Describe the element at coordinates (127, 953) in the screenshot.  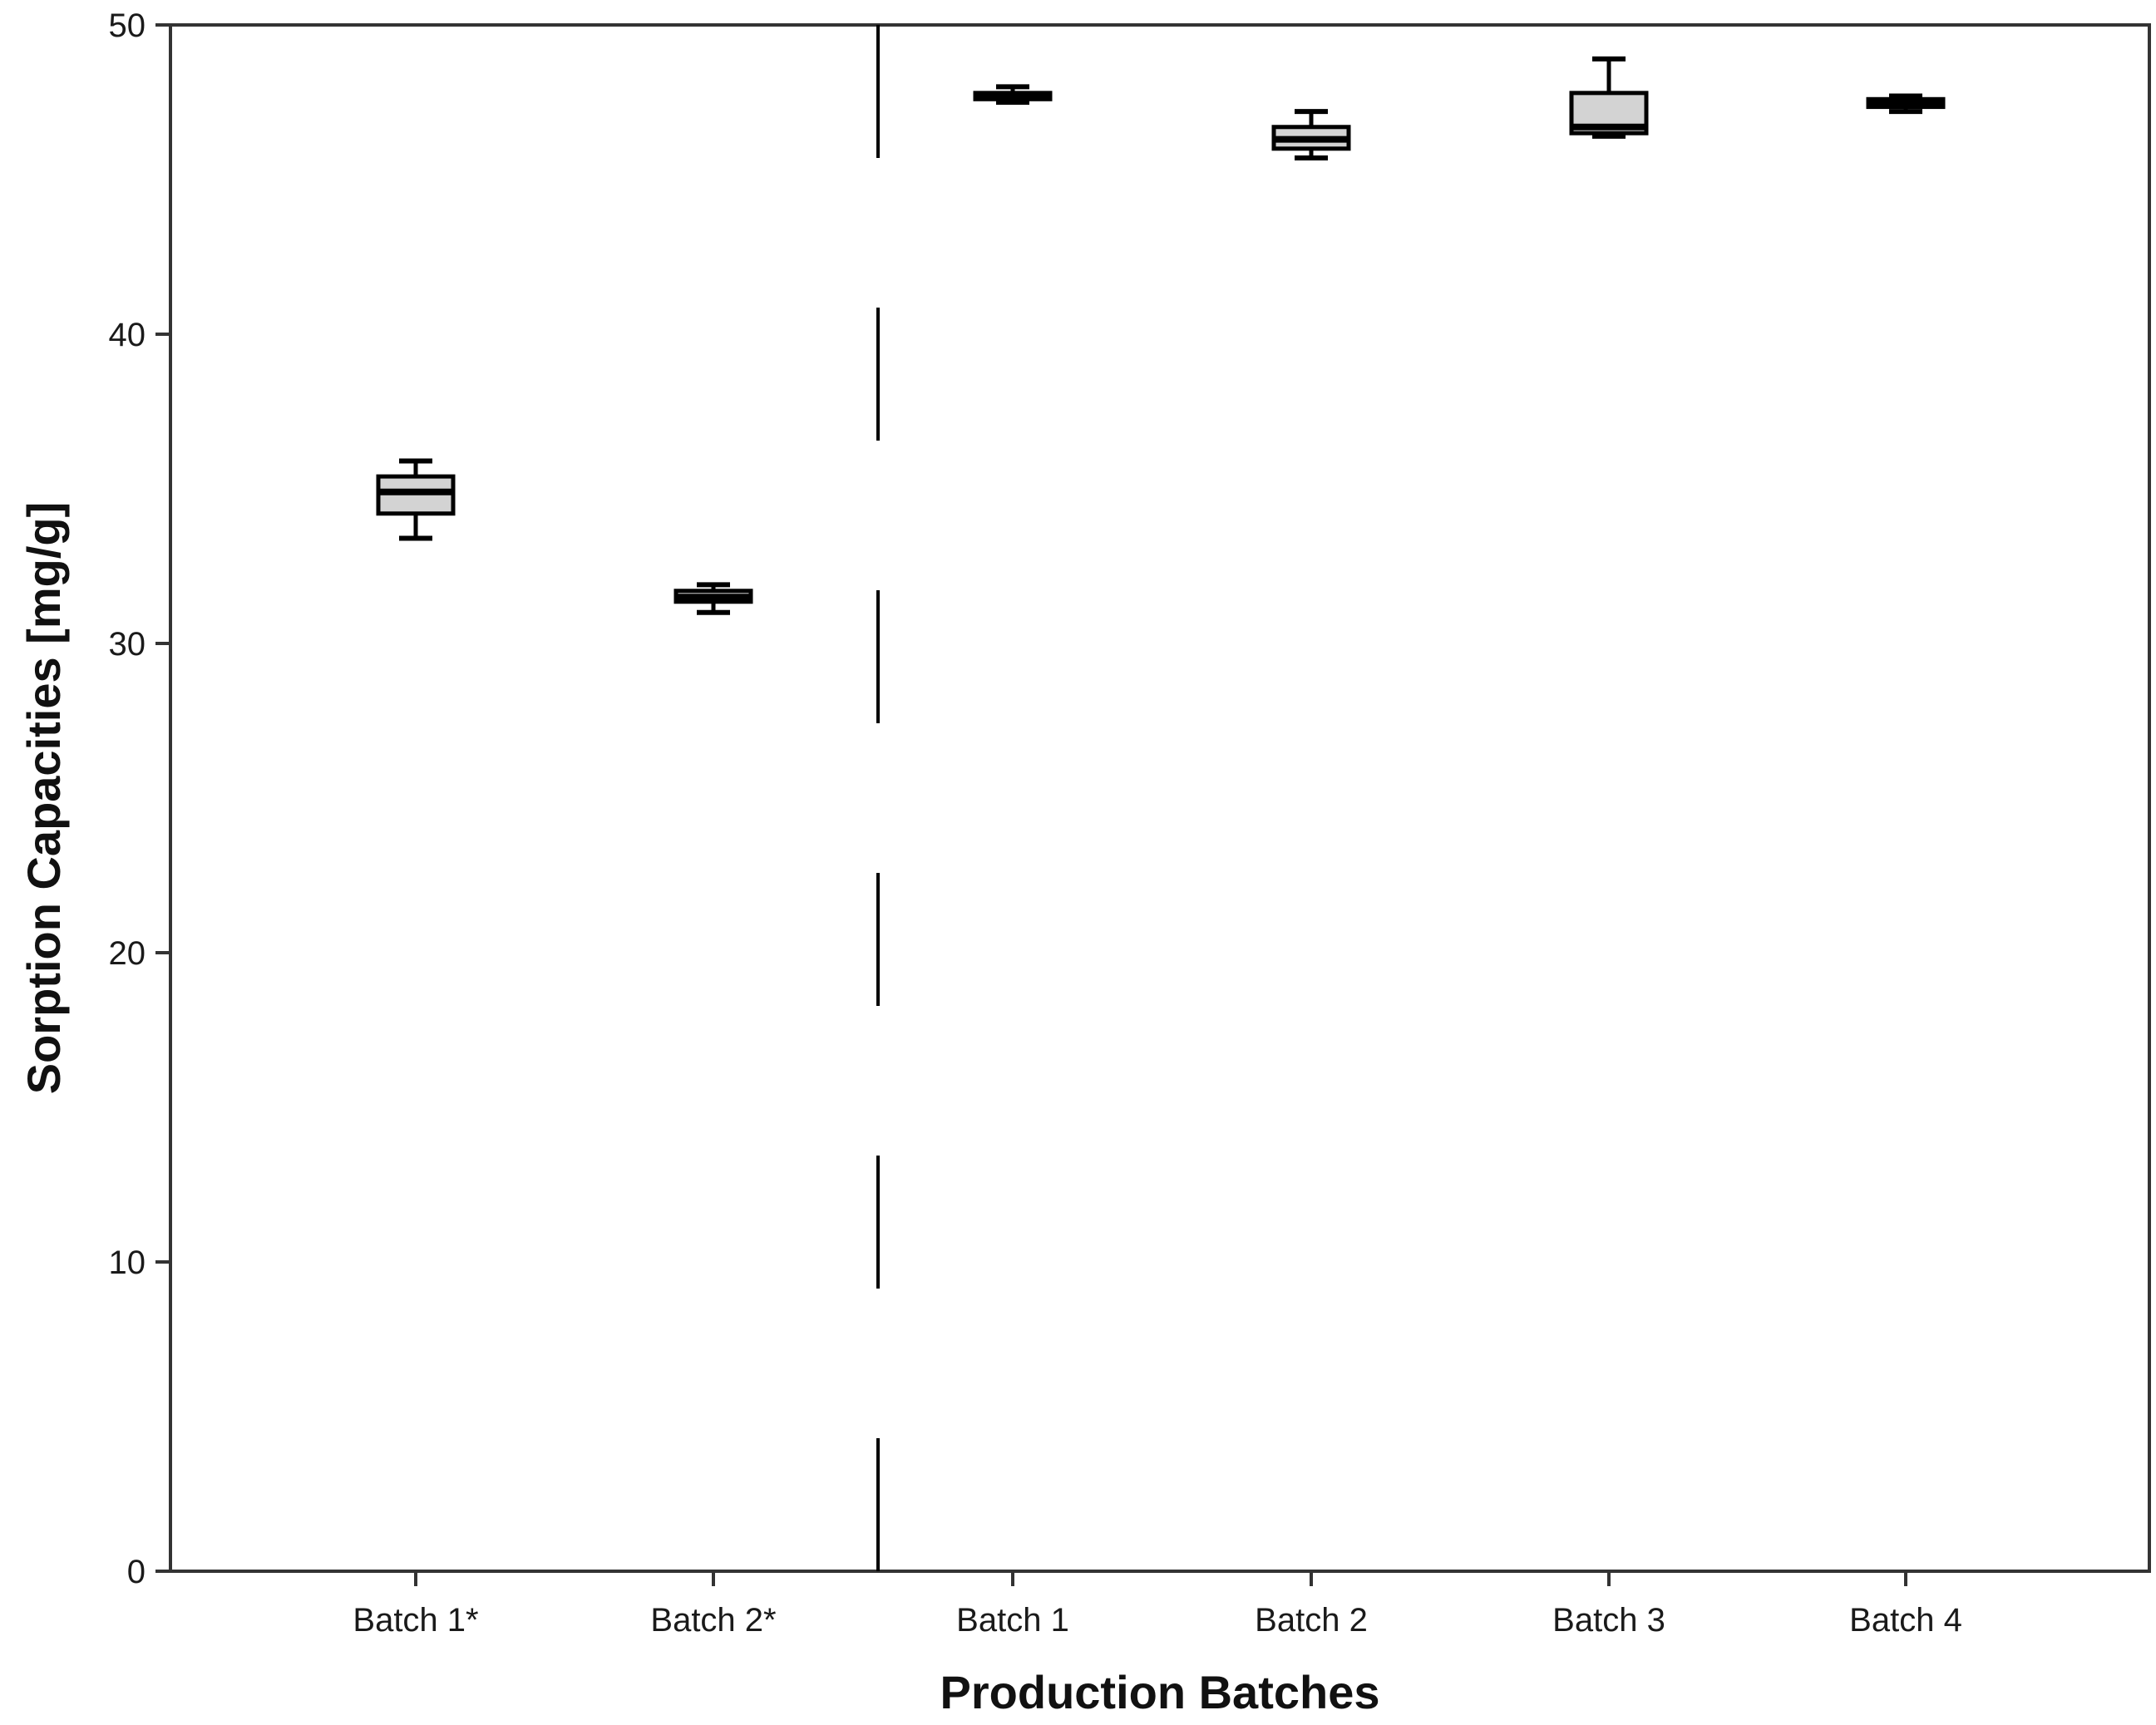
I see `y-tick-label-2: 20` at that location.